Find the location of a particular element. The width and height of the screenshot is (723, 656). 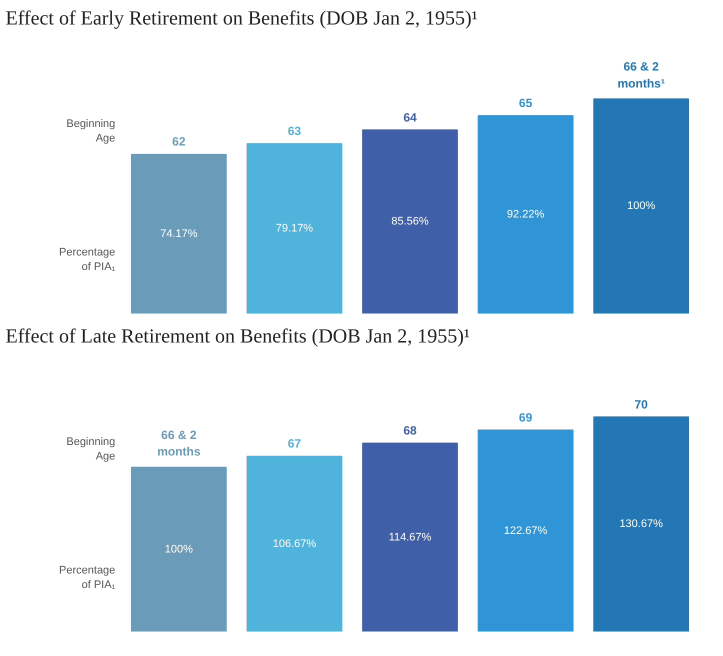

data-label: 106.67% is located at coordinates (294, 544).